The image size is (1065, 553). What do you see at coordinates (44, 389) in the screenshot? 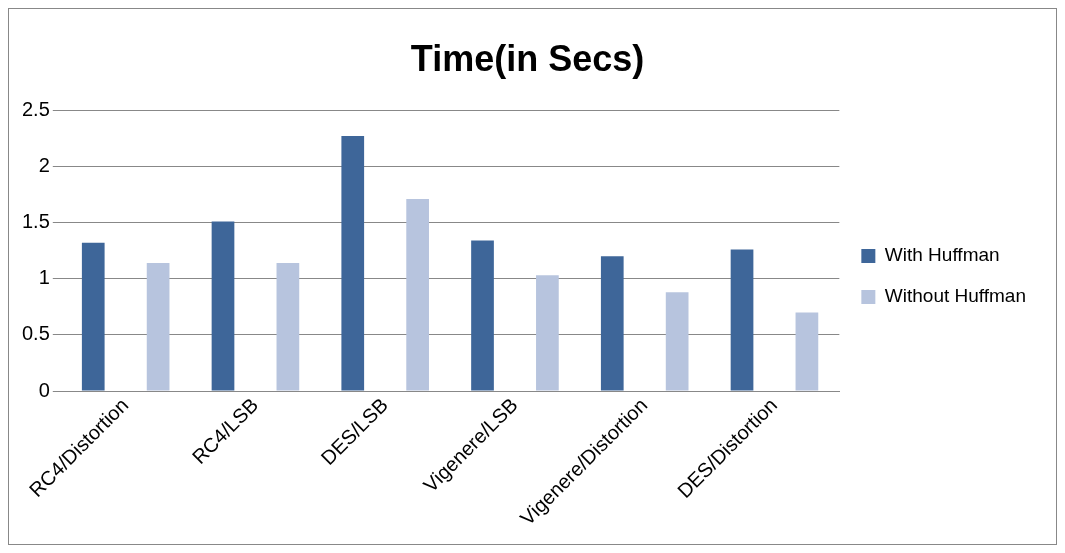
I see `y-tick-label: 0` at bounding box center [44, 389].